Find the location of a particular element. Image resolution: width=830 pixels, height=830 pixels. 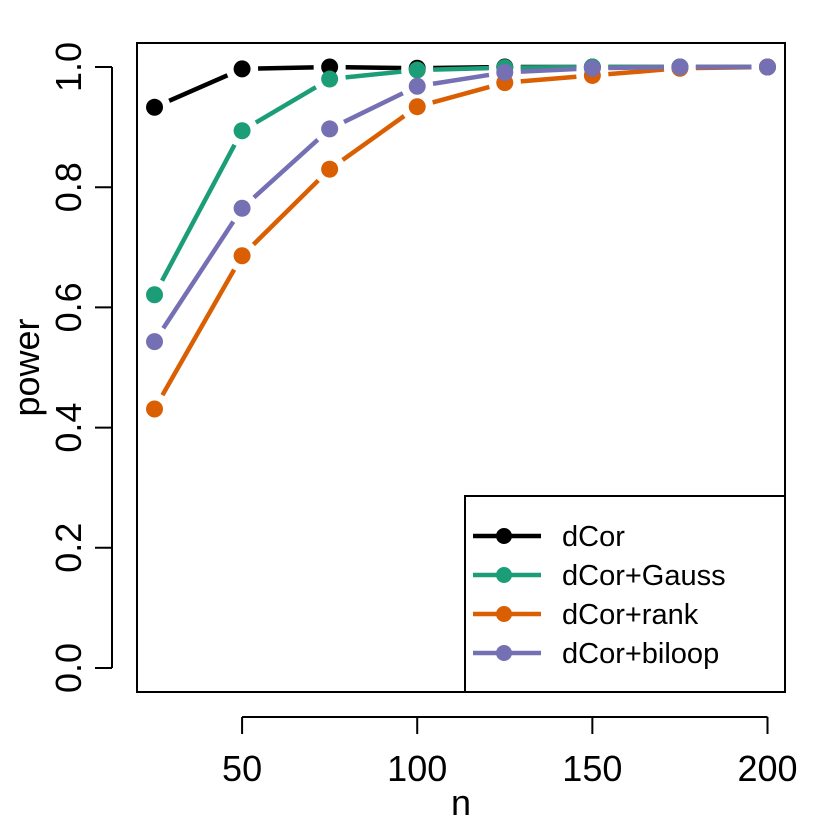

legend-label: dCor is located at coordinates (593, 537).